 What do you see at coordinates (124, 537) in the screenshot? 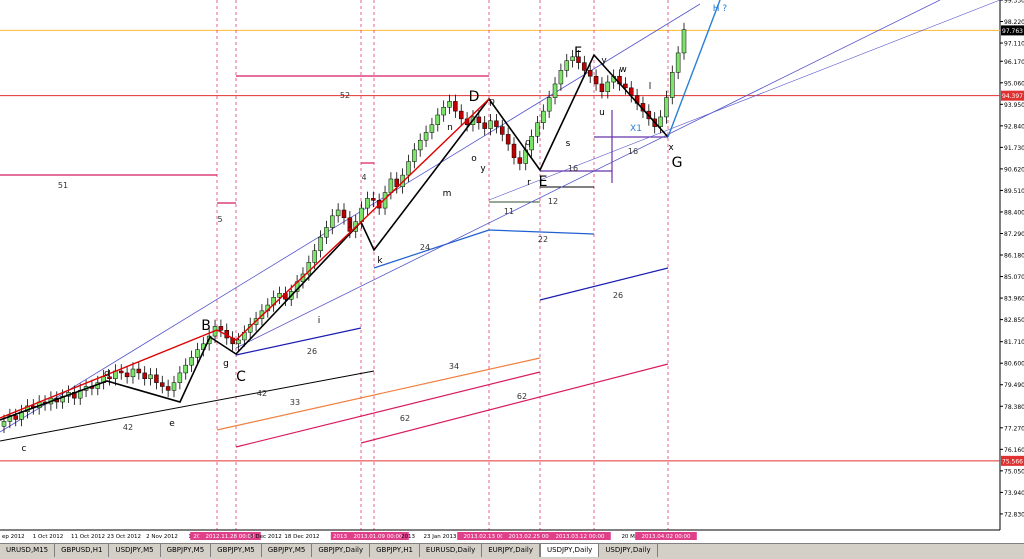
I see `x-tick-label: 23 Oct 2012` at bounding box center [124, 537].